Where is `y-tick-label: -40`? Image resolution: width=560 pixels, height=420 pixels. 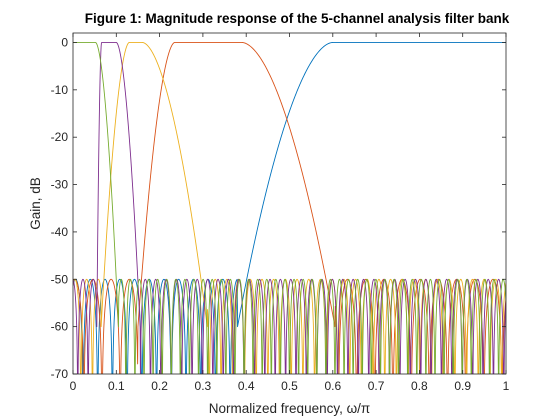 y-tick-label: -40 is located at coordinates (60, 232).